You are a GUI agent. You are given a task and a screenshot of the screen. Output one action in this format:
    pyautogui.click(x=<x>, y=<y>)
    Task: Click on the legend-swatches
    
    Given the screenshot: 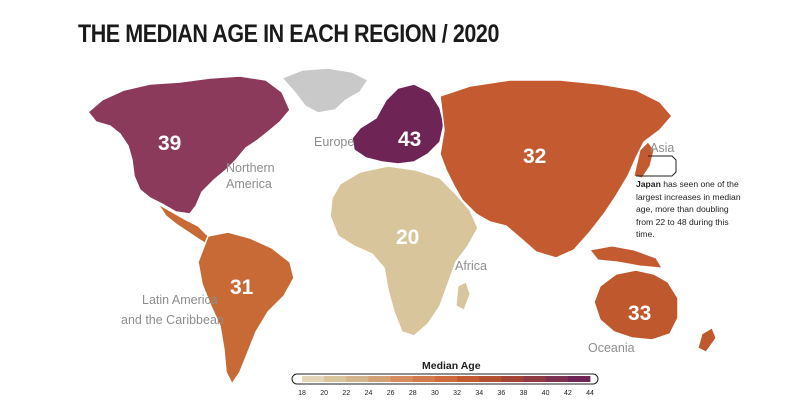 What is the action you would take?
    pyautogui.click(x=446, y=379)
    